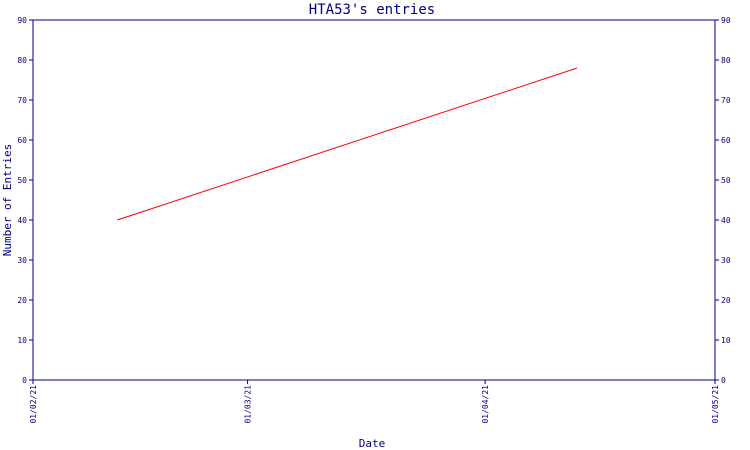  Describe the element at coordinates (726, 140) in the screenshot. I see `y-tick-label-right: 60` at that location.